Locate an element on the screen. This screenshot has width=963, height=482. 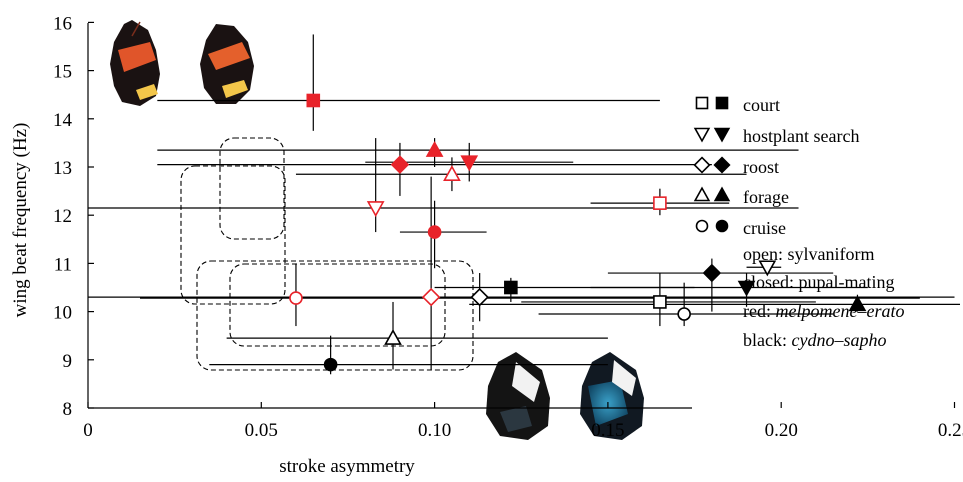
marker-red-forage-closed is located at coordinates (434, 148).